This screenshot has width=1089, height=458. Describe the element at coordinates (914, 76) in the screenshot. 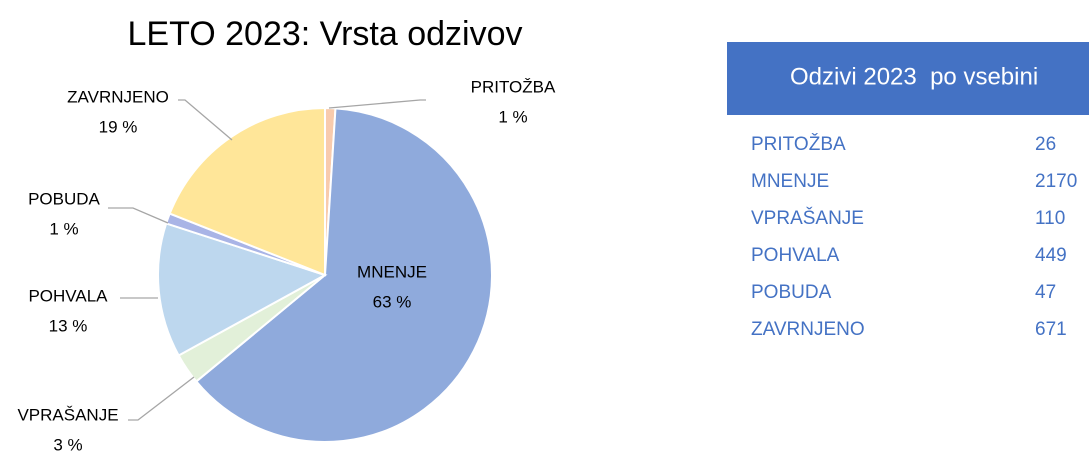

I see `table-header: Odzivi 2023 po vsebini` at that location.